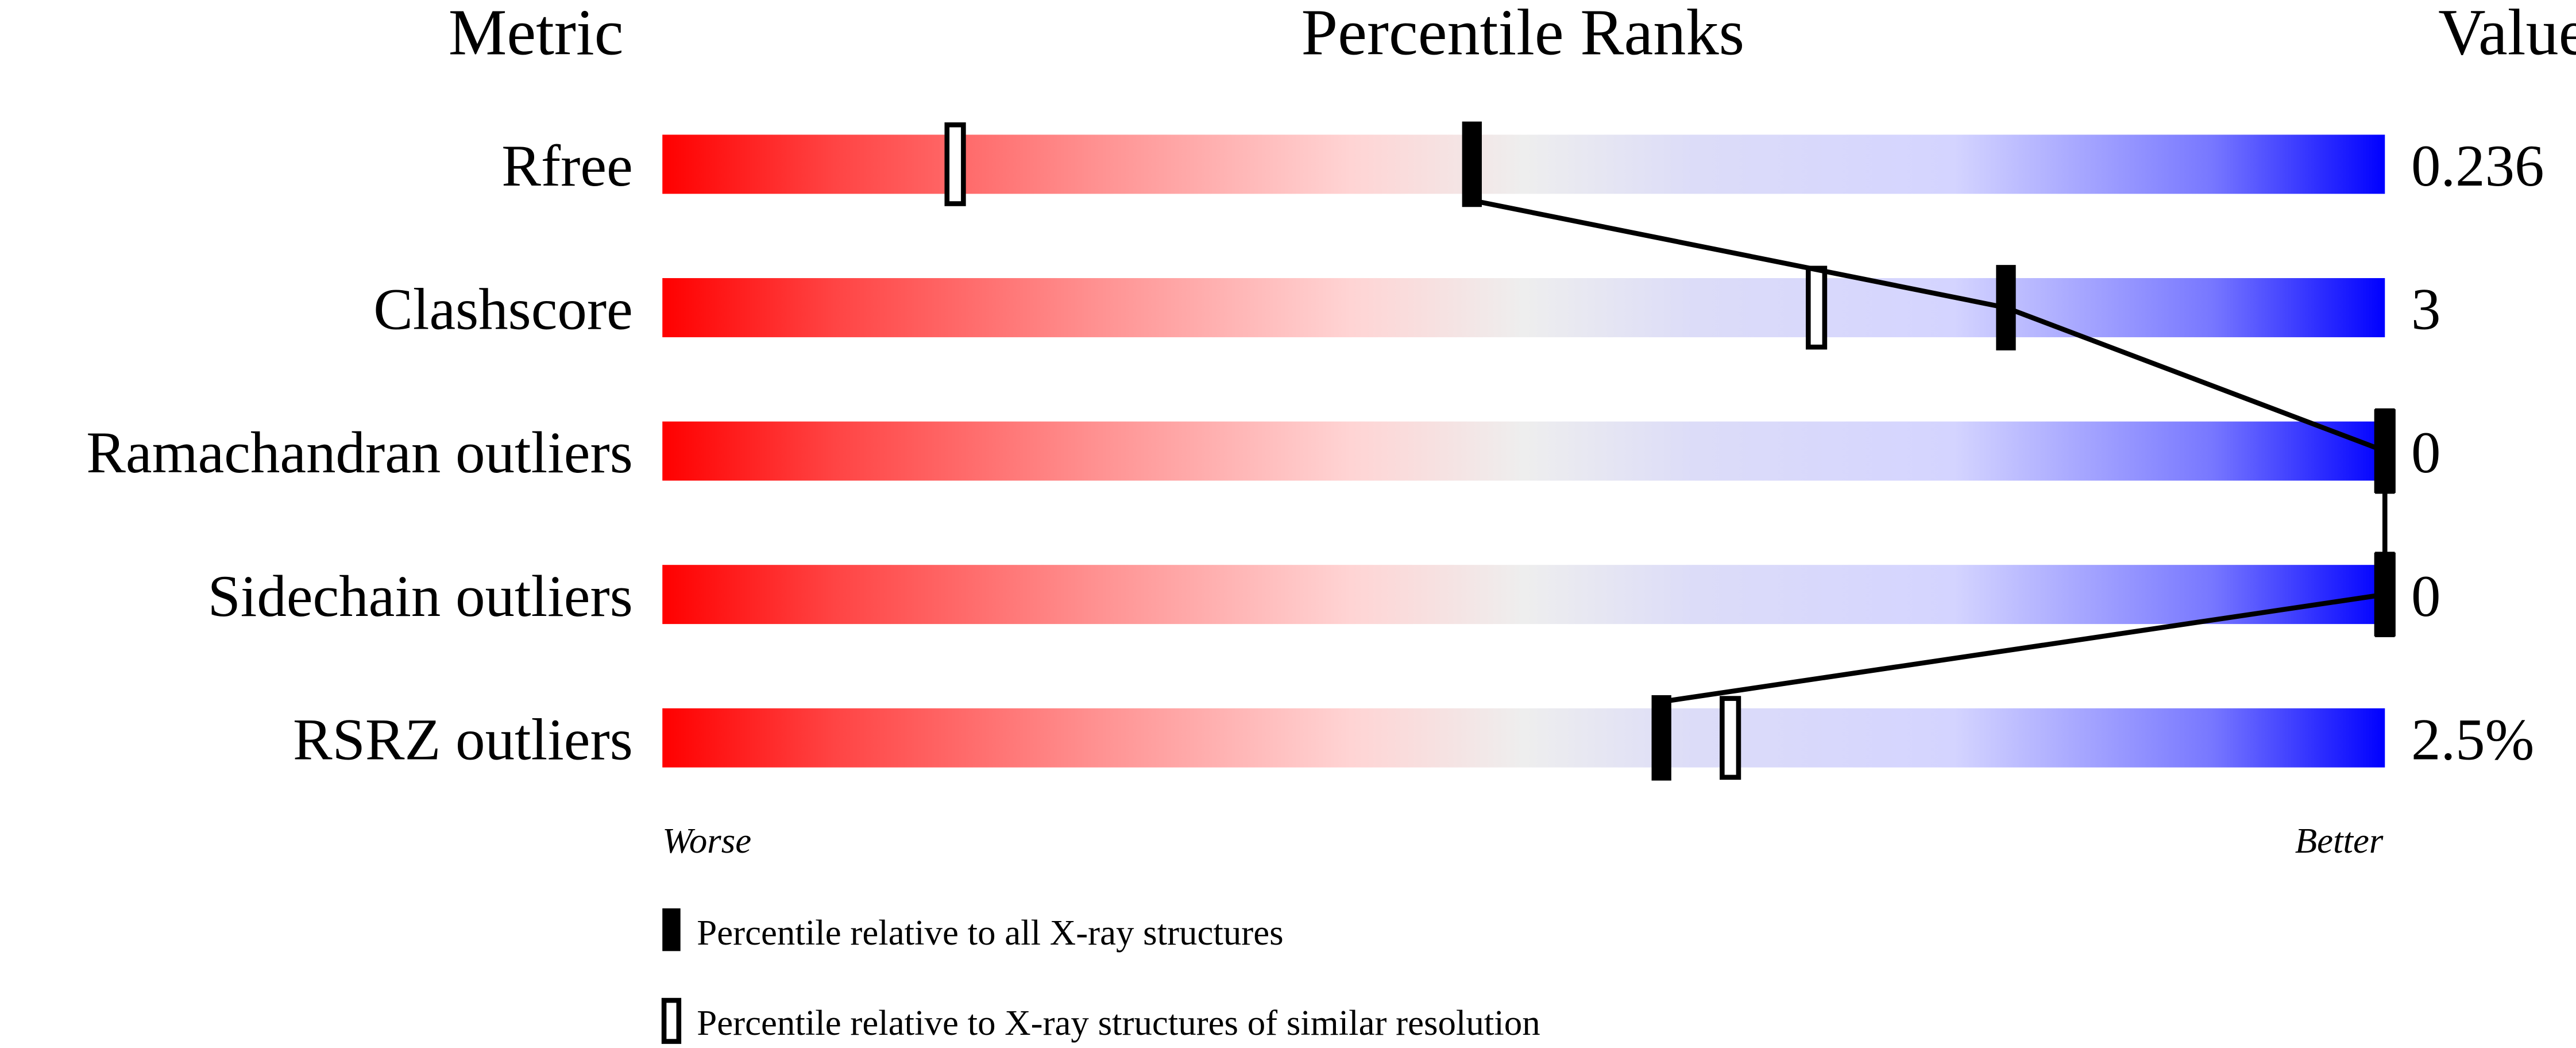 The height and width of the screenshot is (1048, 2576). I want to click on metric-label: Clashscore, so click(503, 309).